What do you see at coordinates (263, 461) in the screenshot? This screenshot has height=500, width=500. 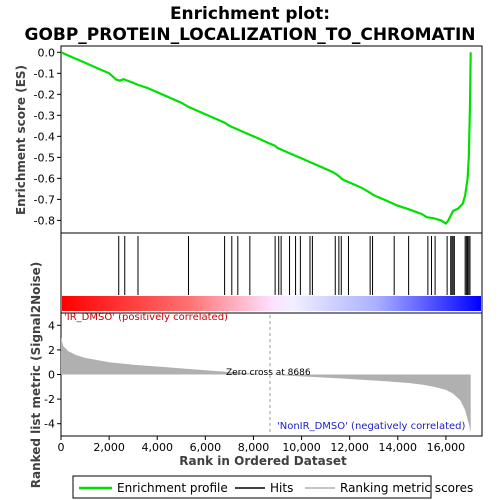 I see `x-axis-label: Rank in Ordered Dataset` at bounding box center [263, 461].